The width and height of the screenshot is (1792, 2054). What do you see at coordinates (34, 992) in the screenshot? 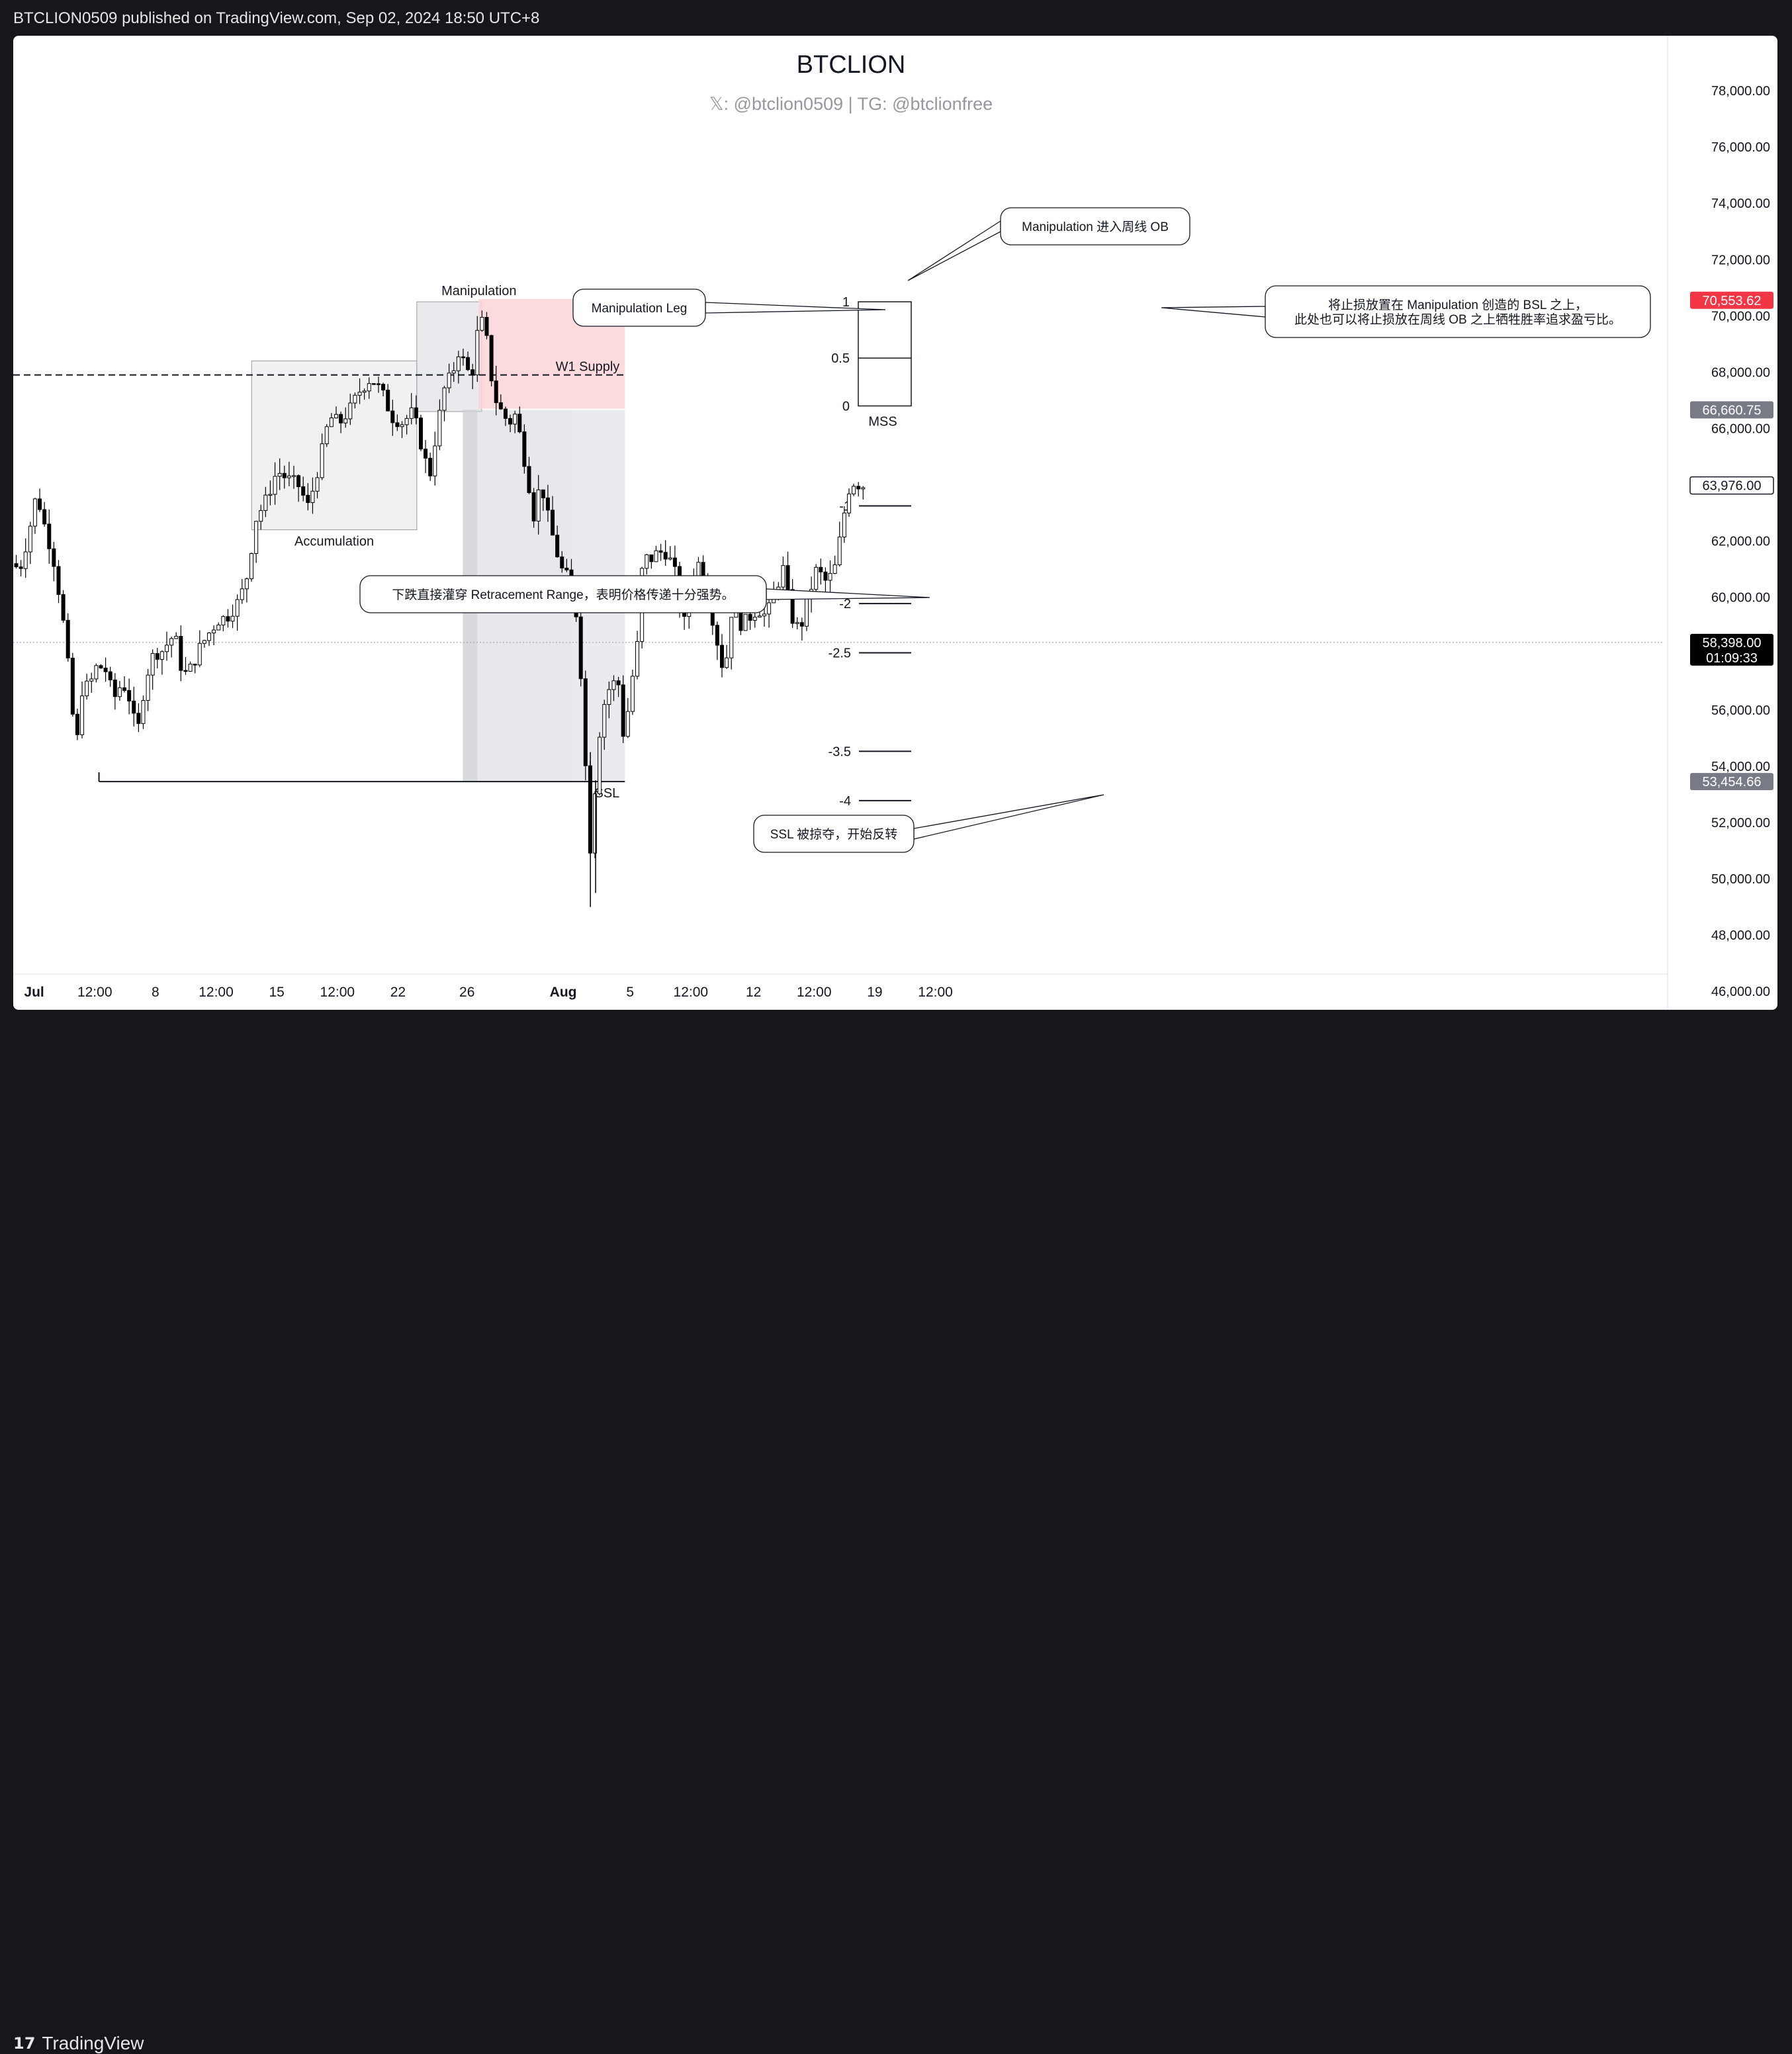
I see `x-tick-label: Jul` at bounding box center [34, 992].